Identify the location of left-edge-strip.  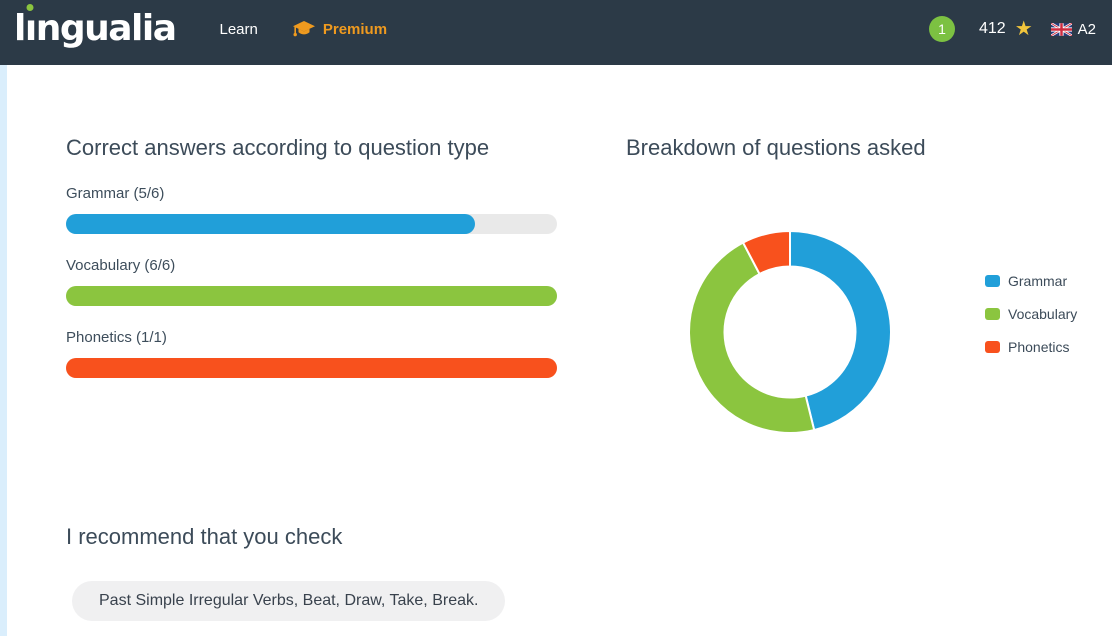
(3, 350).